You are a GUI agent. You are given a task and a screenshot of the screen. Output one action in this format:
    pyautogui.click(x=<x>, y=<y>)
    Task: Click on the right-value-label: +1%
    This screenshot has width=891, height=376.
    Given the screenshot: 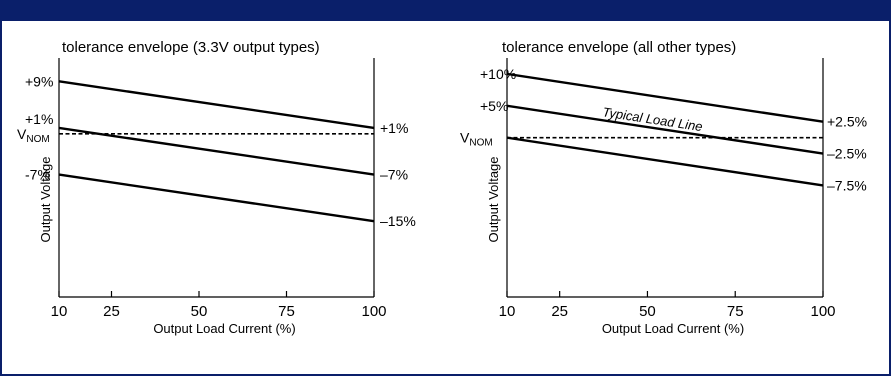 What is the action you would take?
    pyautogui.click(x=394, y=128)
    